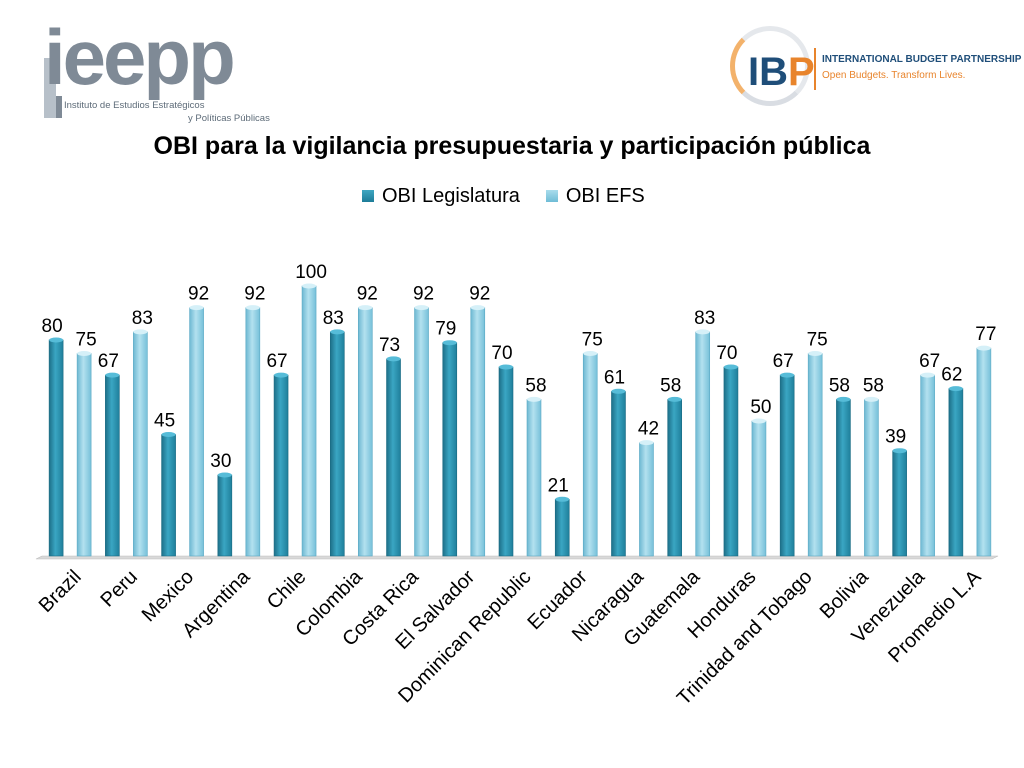 Image resolution: width=1024 pixels, height=768 pixels. Describe the element at coordinates (754, 72) in the screenshot. I see `ibp-letter-i: I` at that location.